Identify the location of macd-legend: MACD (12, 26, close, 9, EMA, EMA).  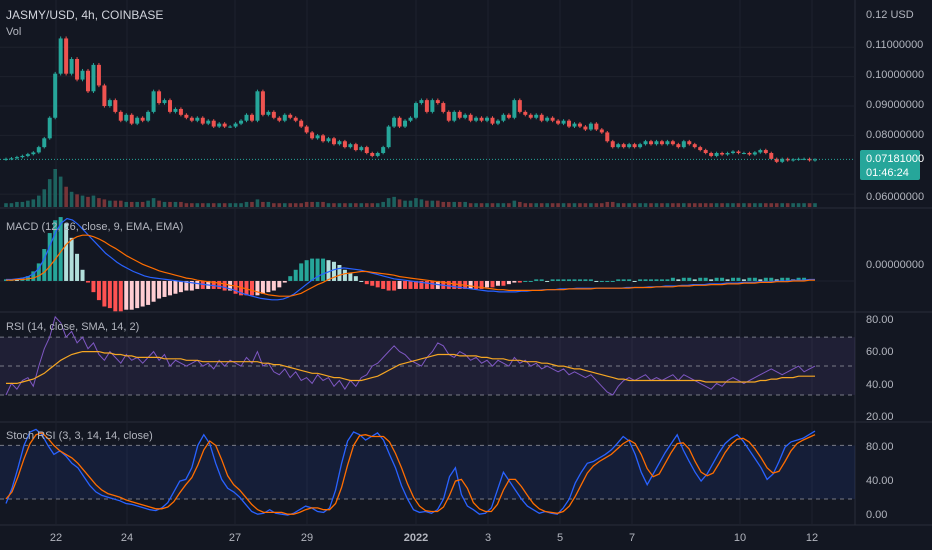
(94, 227).